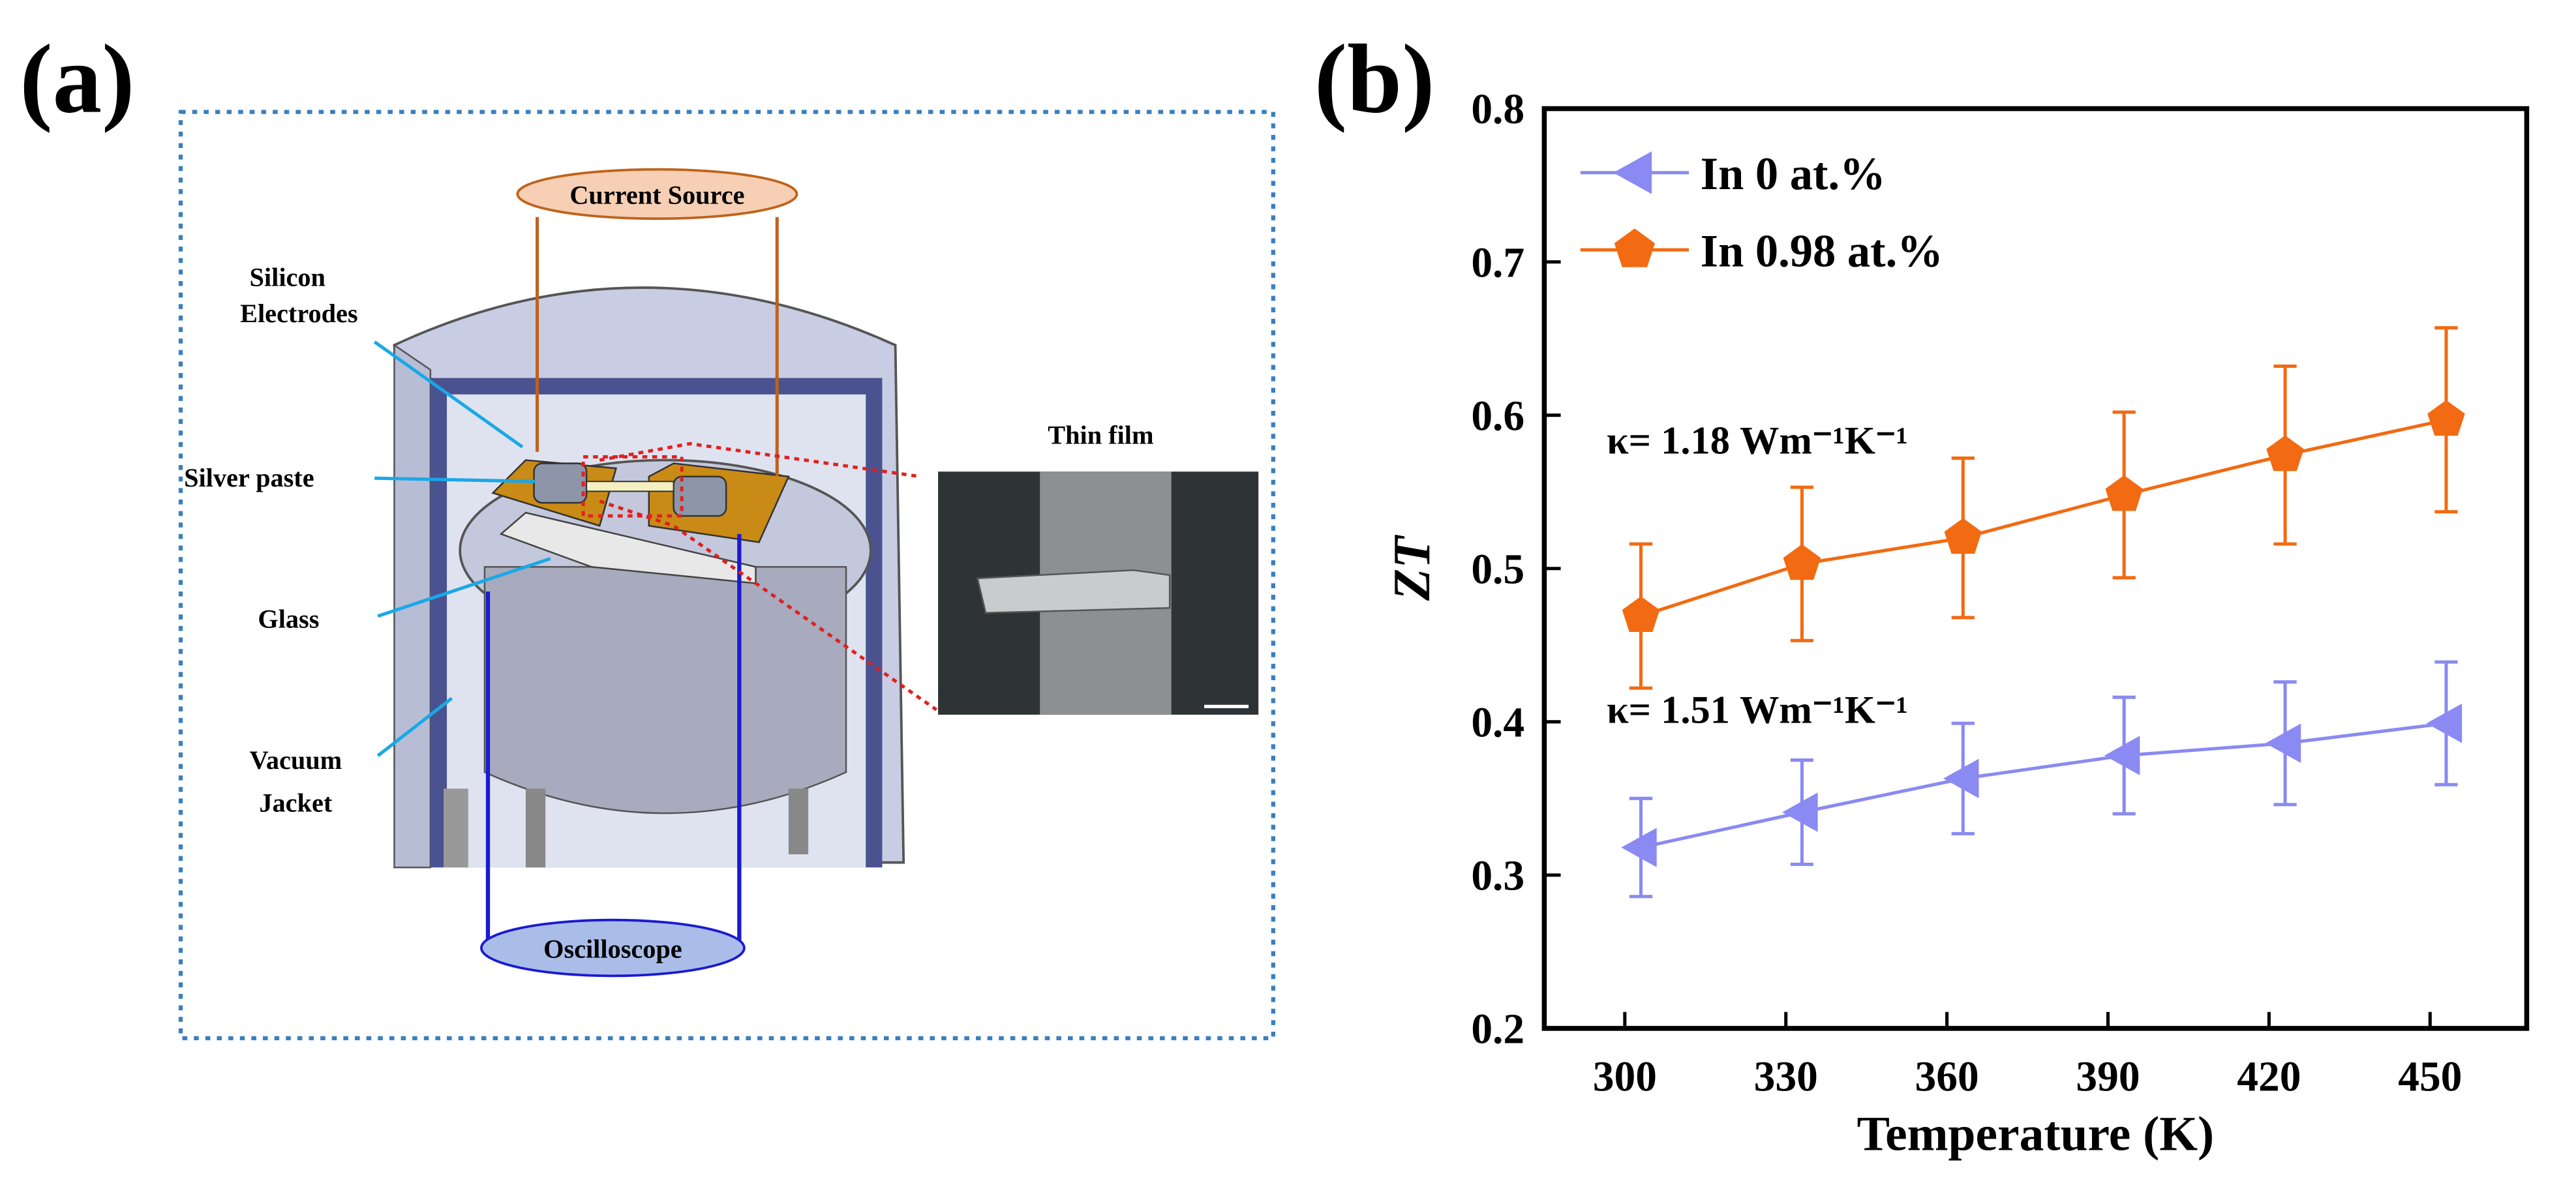 The width and height of the screenshot is (2576, 1183). What do you see at coordinates (1498, 262) in the screenshot?
I see `y-tick-label: 0.7` at bounding box center [1498, 262].